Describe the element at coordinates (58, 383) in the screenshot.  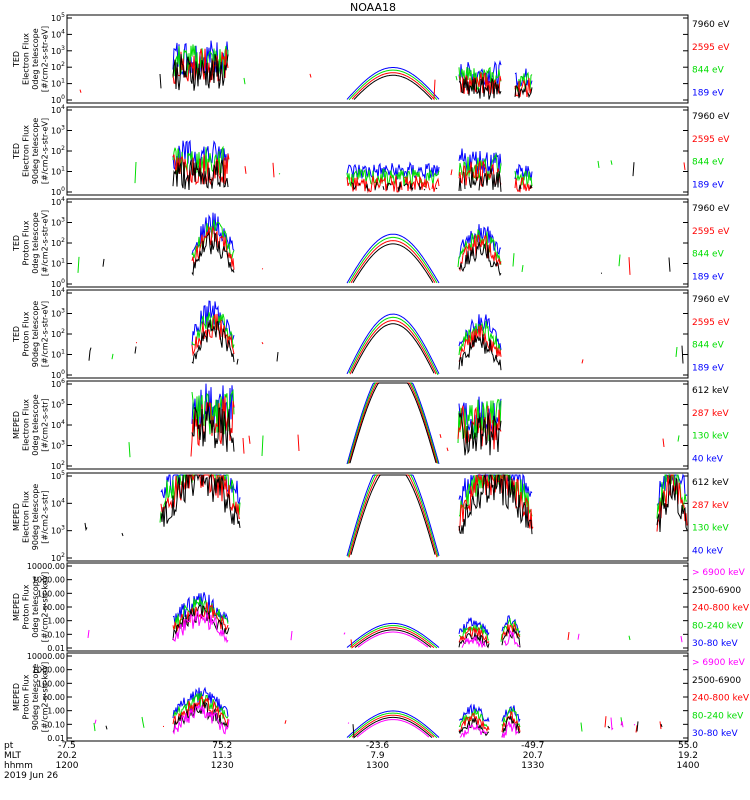
I see `y-tick-label: 10⁶` at that location.